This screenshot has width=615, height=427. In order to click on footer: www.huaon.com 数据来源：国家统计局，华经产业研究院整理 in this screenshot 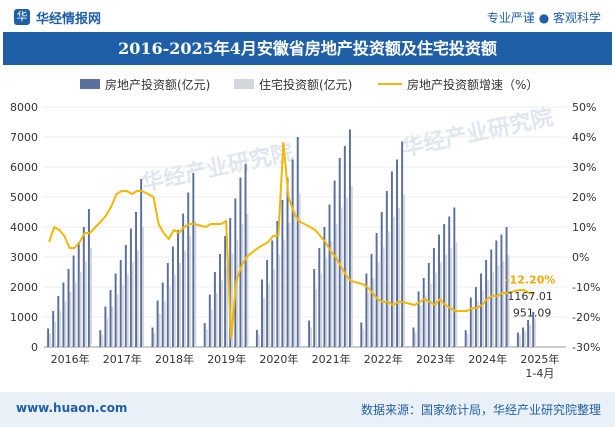, I will do `click(307, 409)`.